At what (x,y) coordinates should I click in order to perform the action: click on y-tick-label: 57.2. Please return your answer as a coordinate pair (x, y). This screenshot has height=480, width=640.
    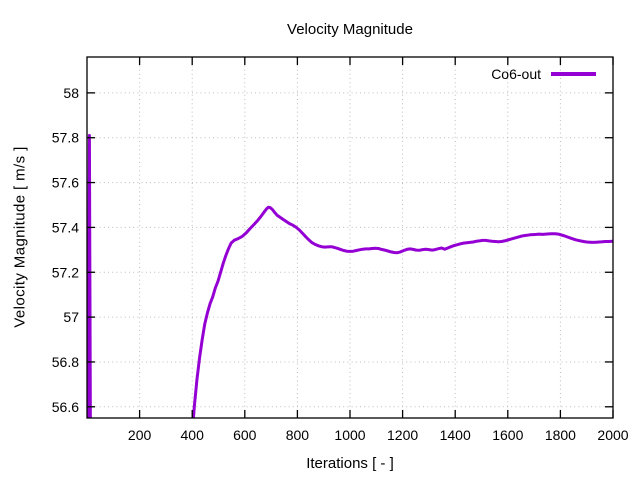
    Looking at the image, I should click on (65, 272).